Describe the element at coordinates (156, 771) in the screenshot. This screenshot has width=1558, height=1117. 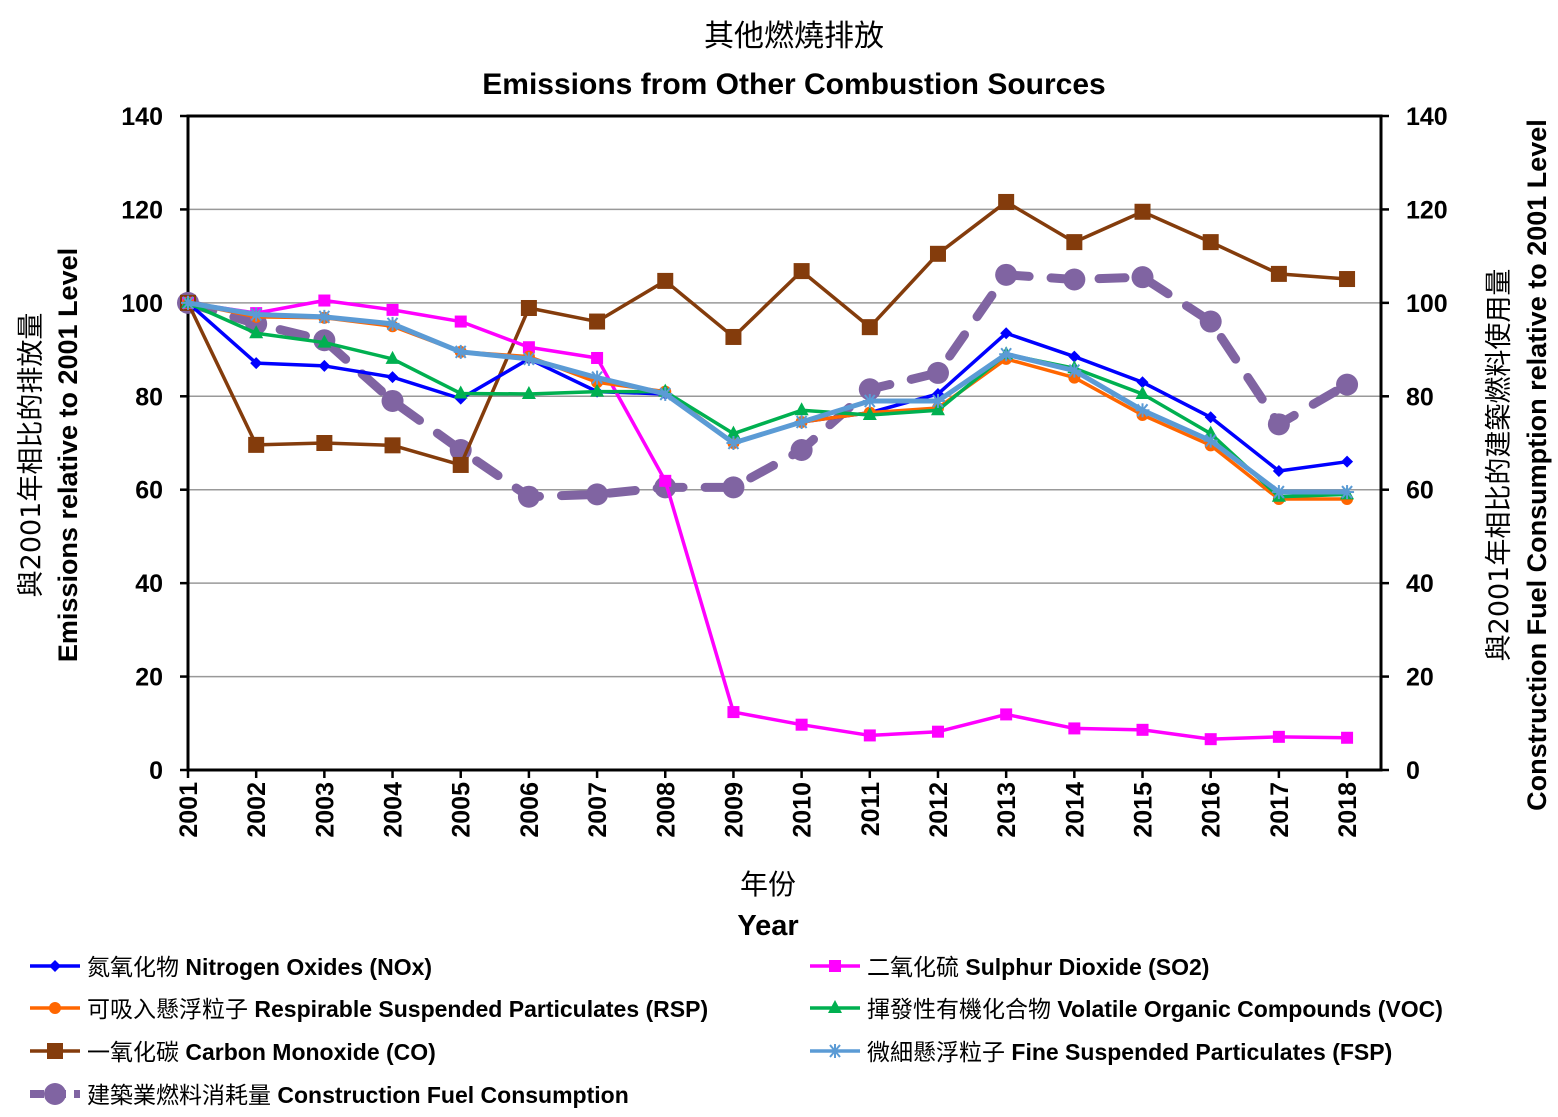
I see `y-tick-label: 0` at that location.